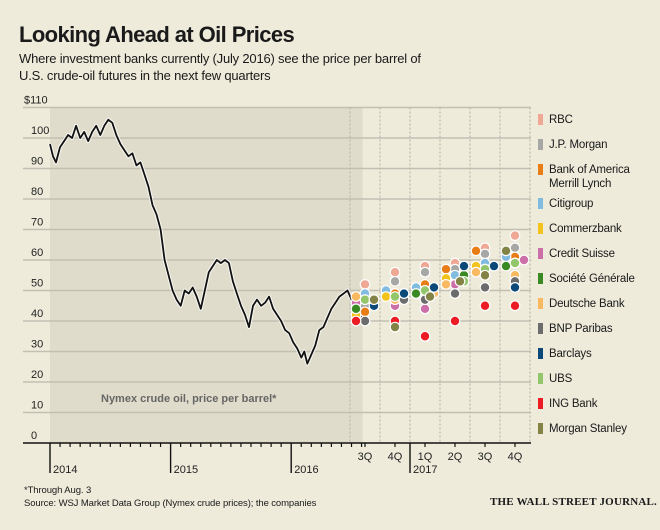  I want to click on publisher-logo: THE WALL STREET JOURNAL., so click(574, 502).